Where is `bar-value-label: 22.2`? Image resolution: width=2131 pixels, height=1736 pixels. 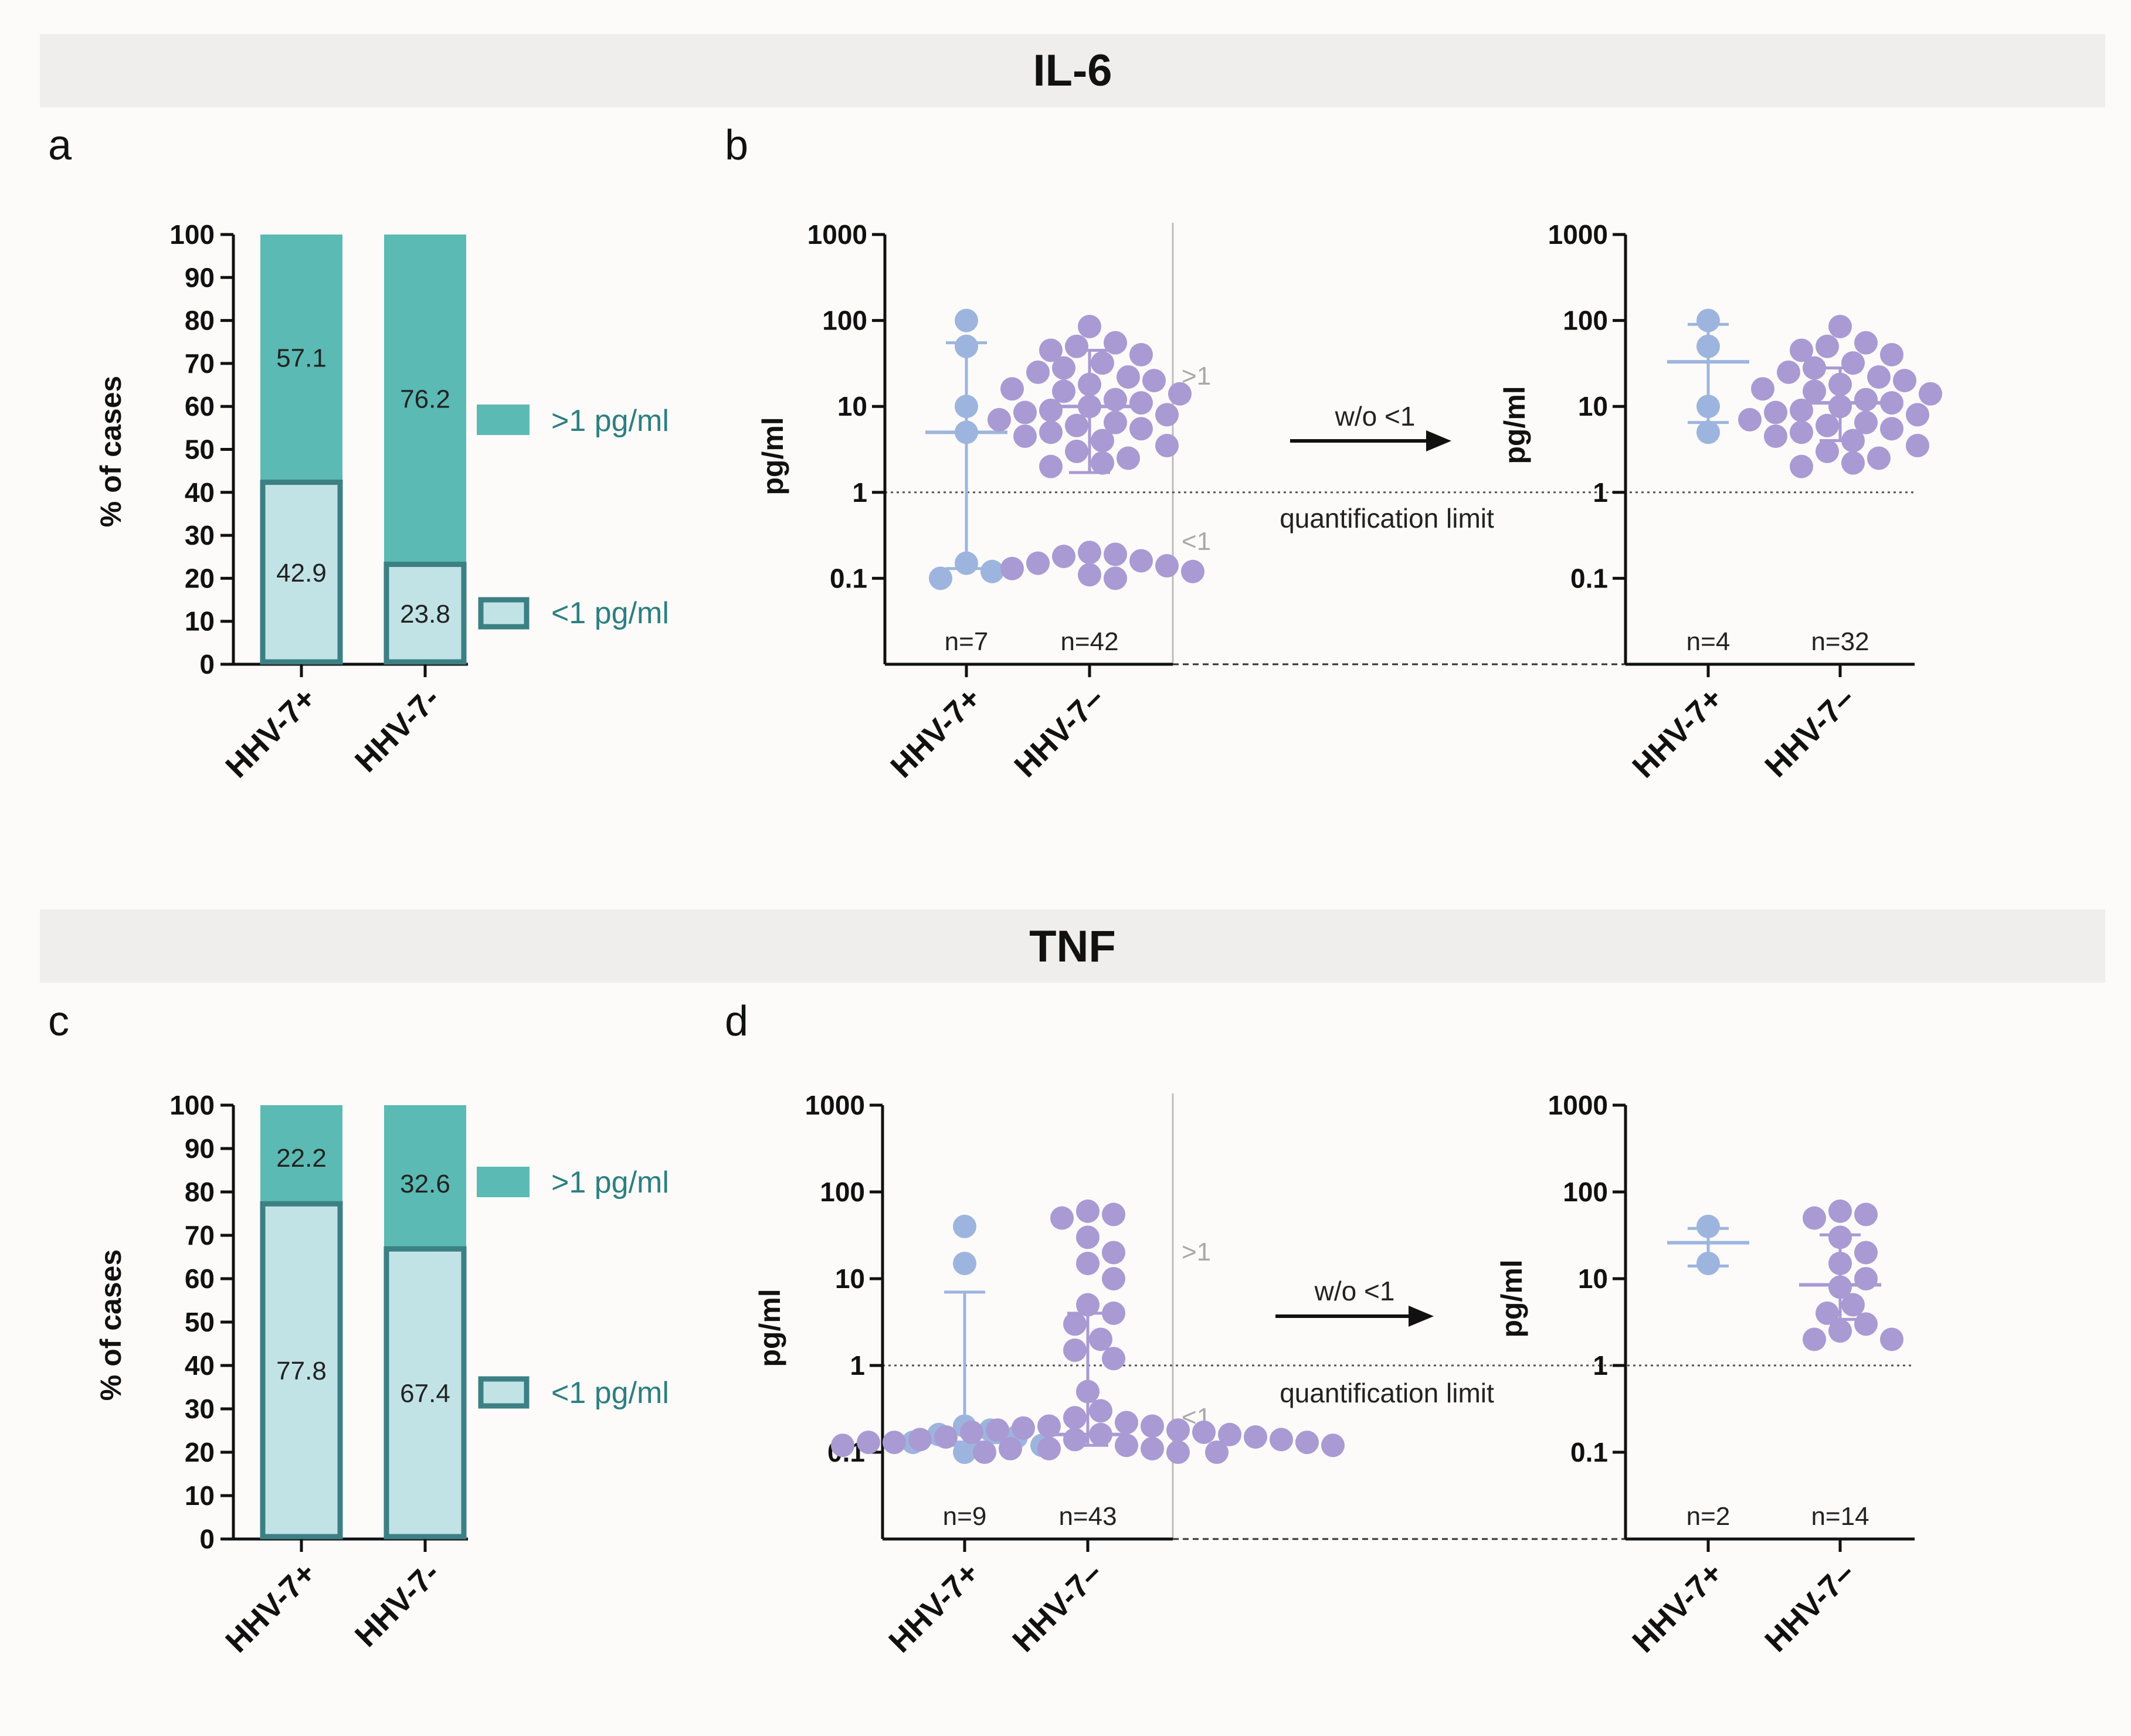
bar-value-label: 22.2 is located at coordinates (301, 1158).